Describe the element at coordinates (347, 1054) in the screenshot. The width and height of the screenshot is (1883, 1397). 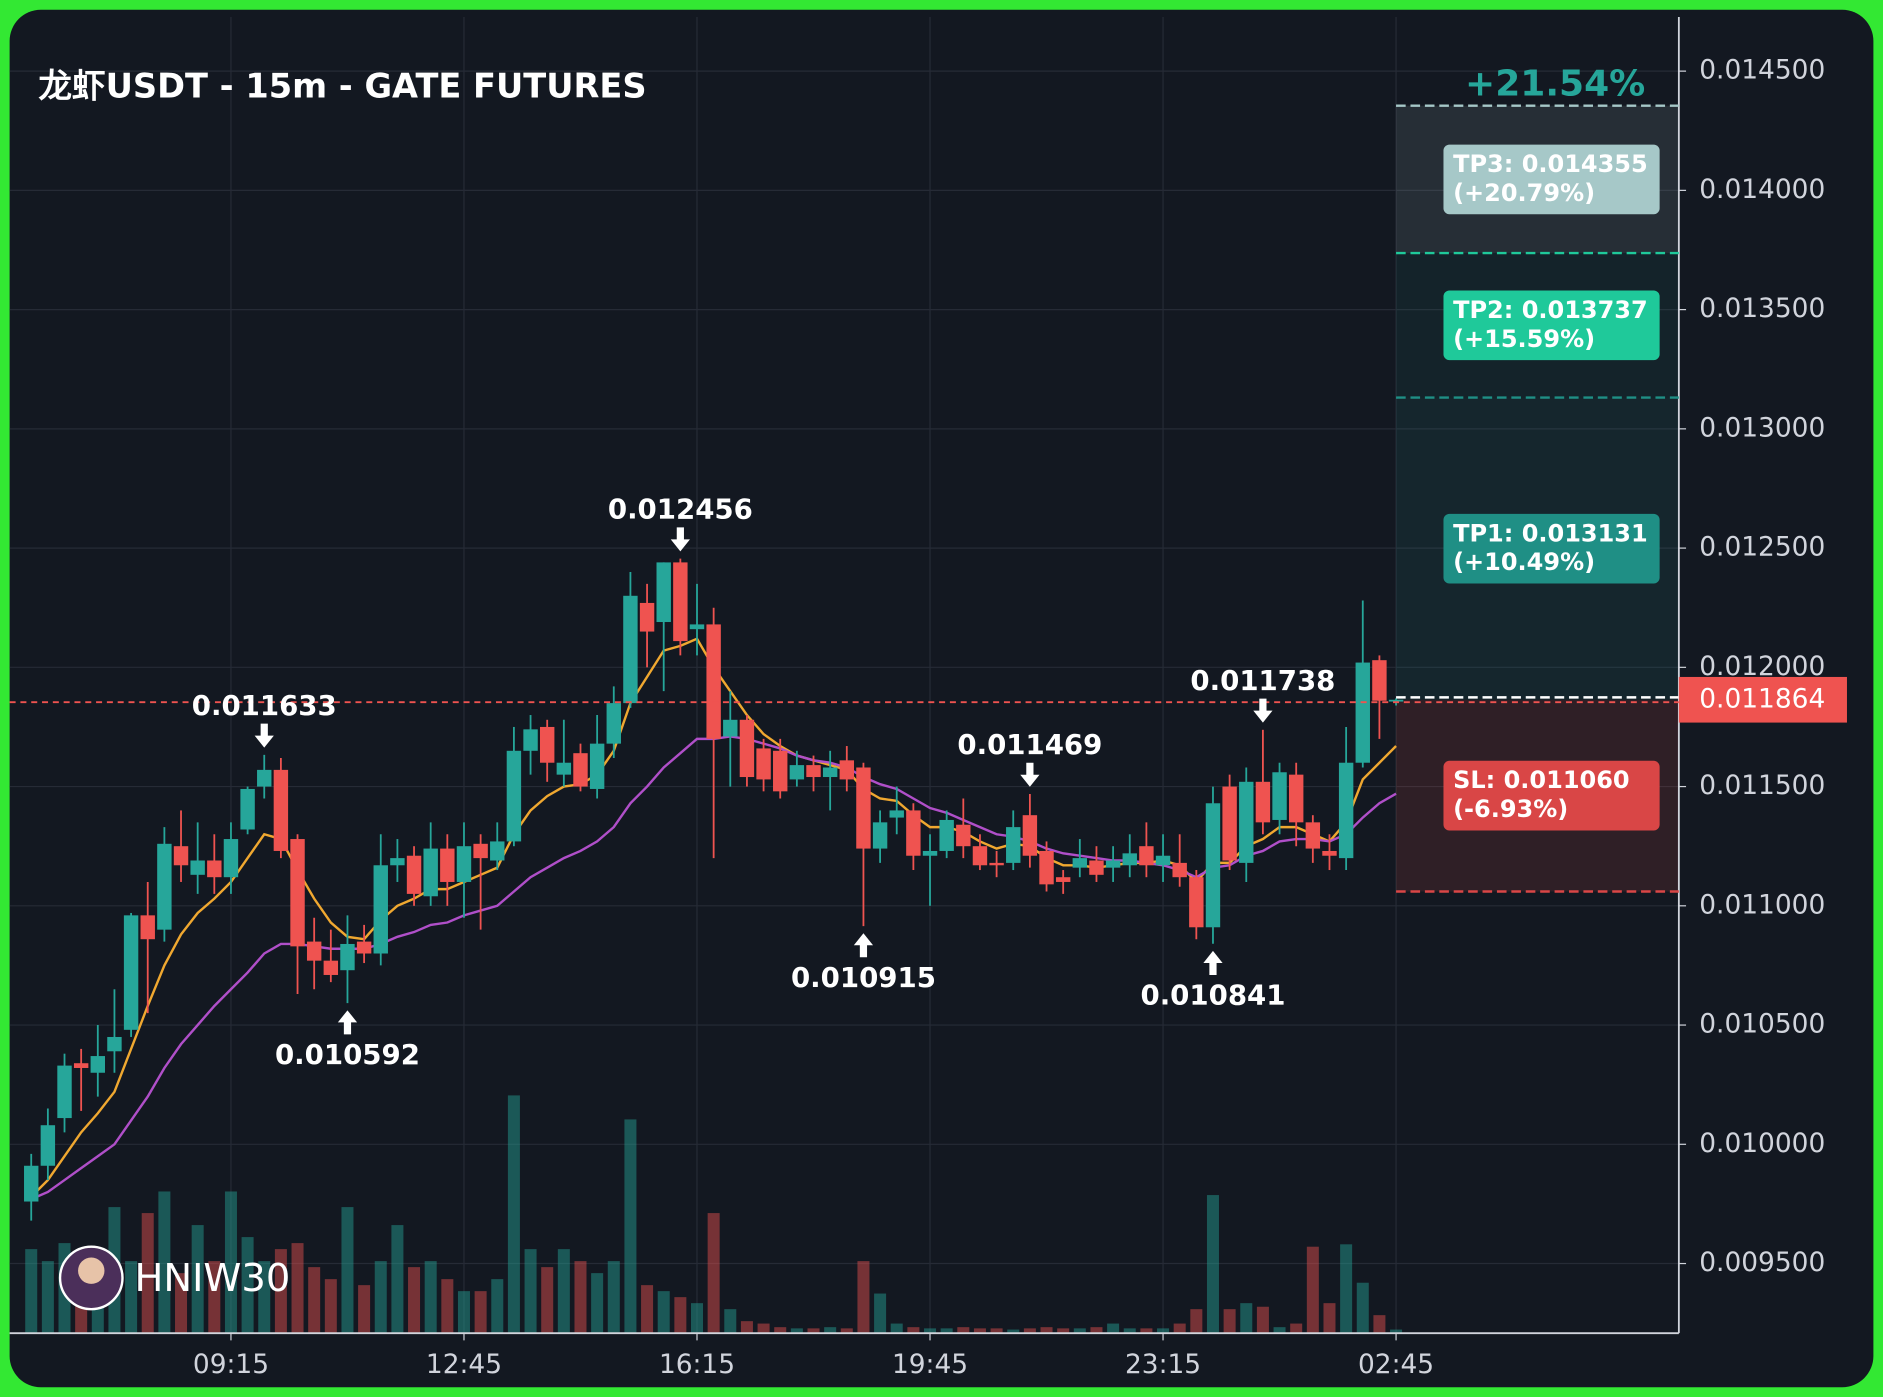
I see `annotation-label: 0.010592` at that location.